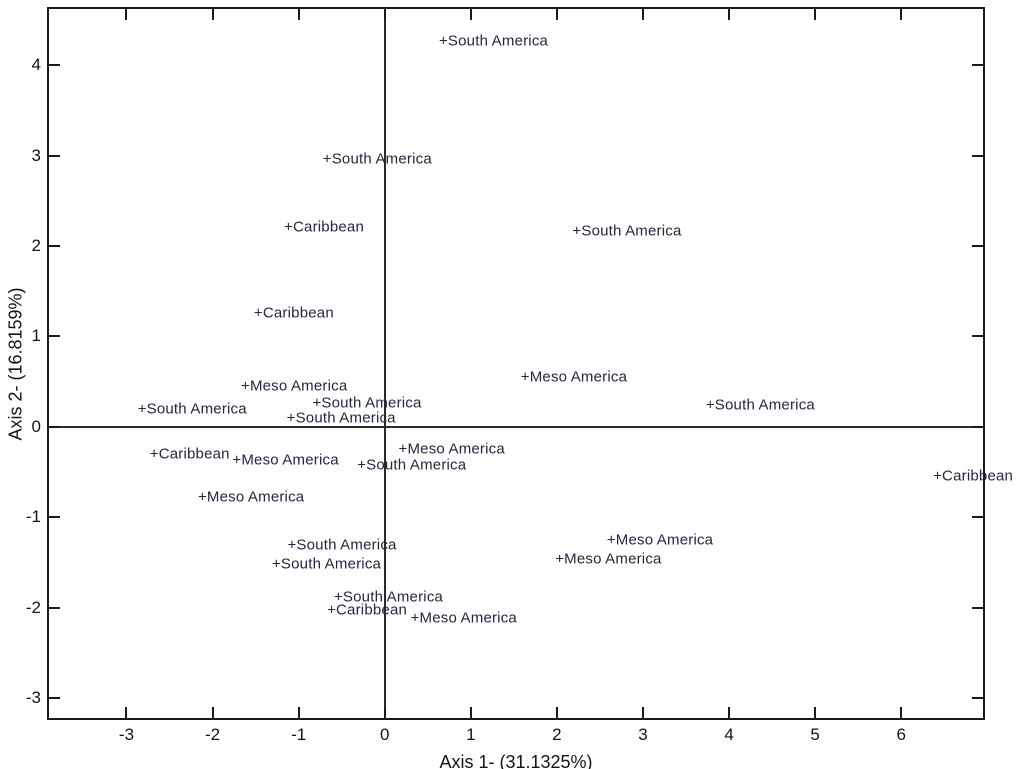 This screenshot has width=1024, height=769. Describe the element at coordinates (36, 336) in the screenshot. I see `y-tick-label: 1` at that location.